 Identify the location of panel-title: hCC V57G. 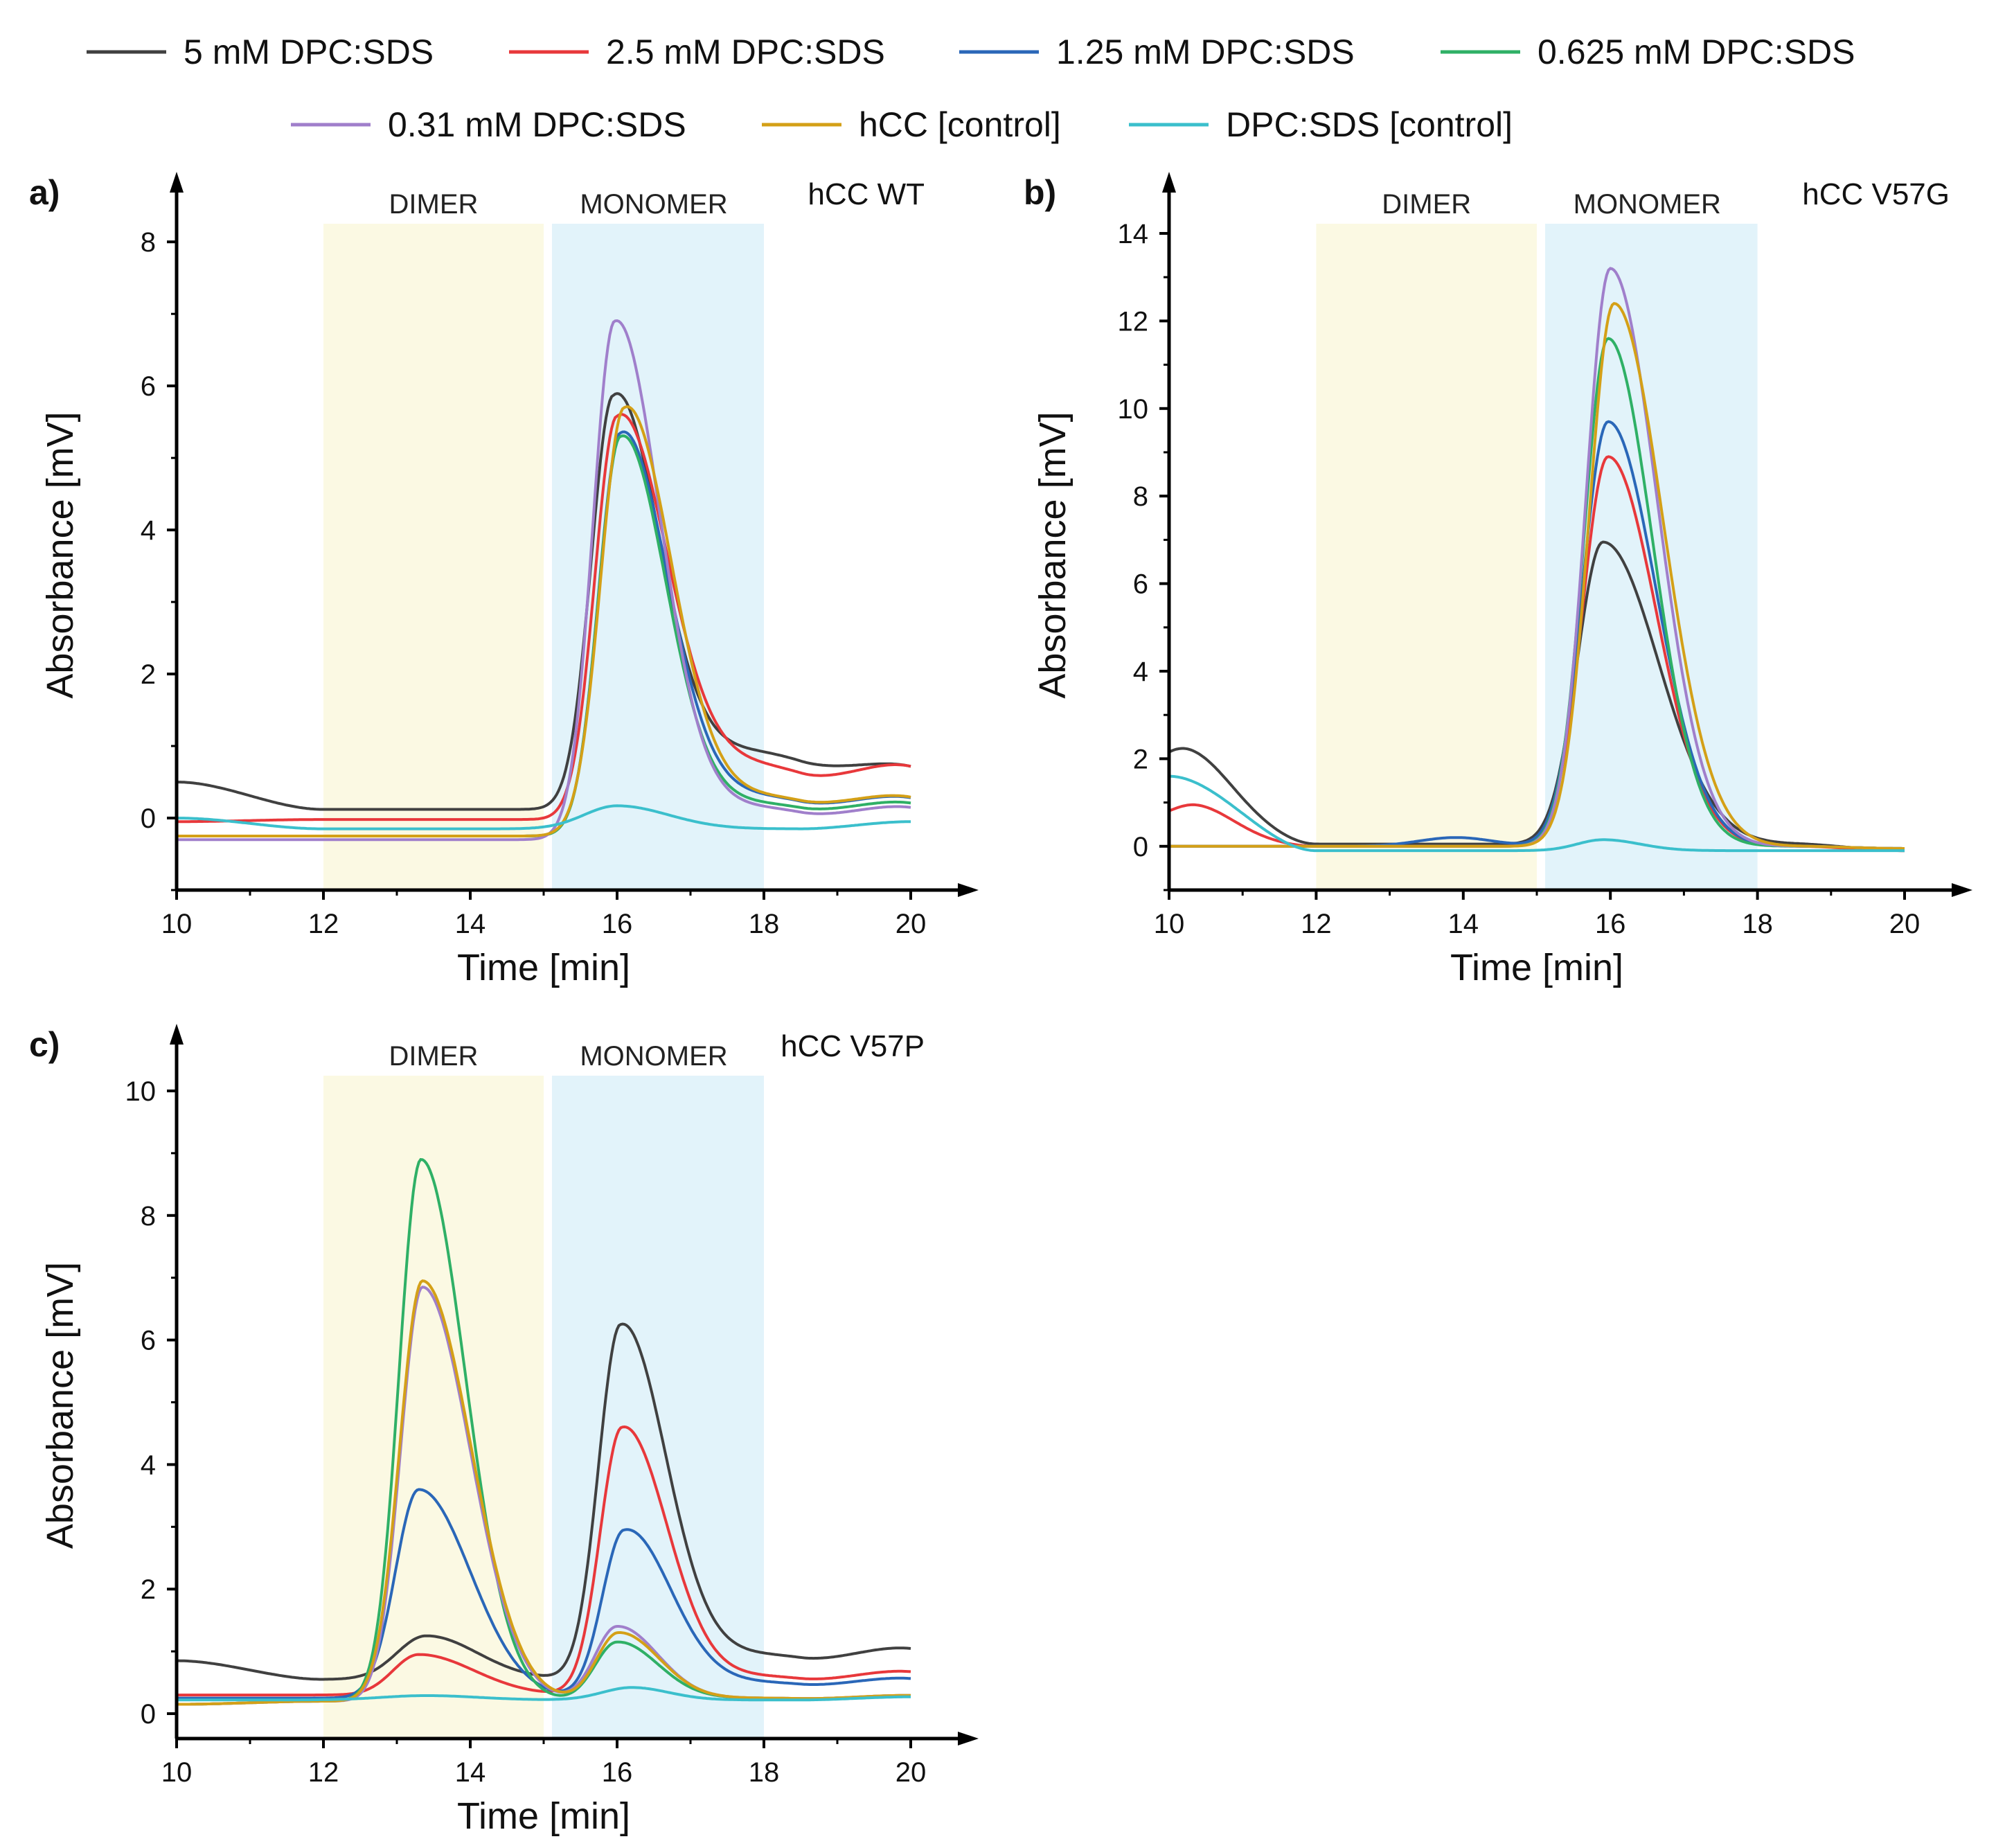
(1876, 194).